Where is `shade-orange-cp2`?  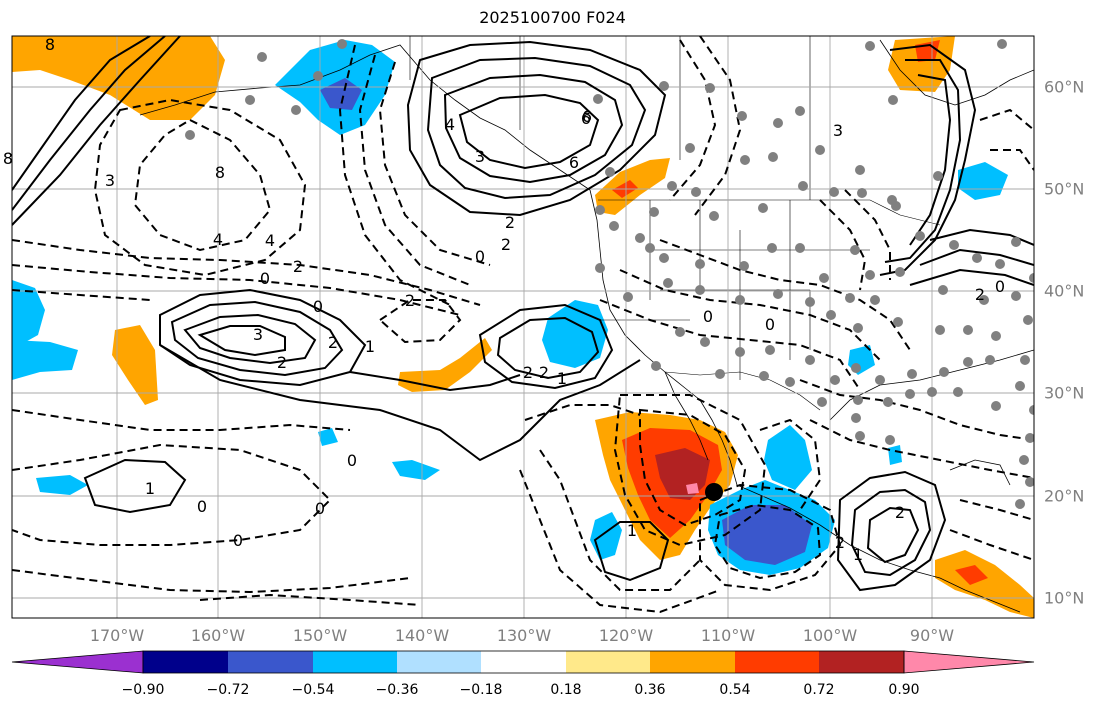
shade-orange-cp2 is located at coordinates (445, 365).